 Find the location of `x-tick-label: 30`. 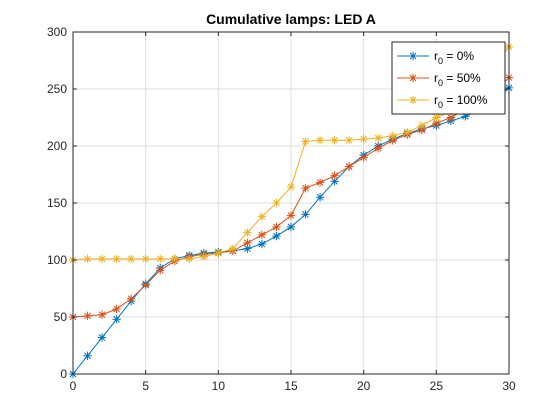

x-tick-label: 30 is located at coordinates (509, 386).